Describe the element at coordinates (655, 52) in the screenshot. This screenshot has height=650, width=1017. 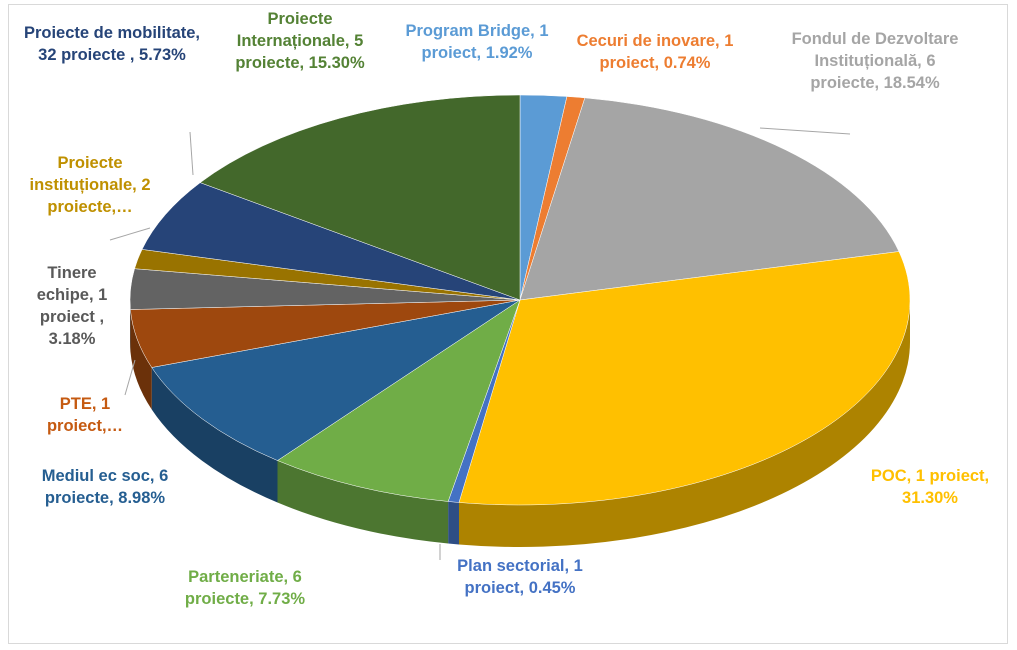
I see `data-label: Cecuri de inovare, 1 proiect, 0.74%` at that location.